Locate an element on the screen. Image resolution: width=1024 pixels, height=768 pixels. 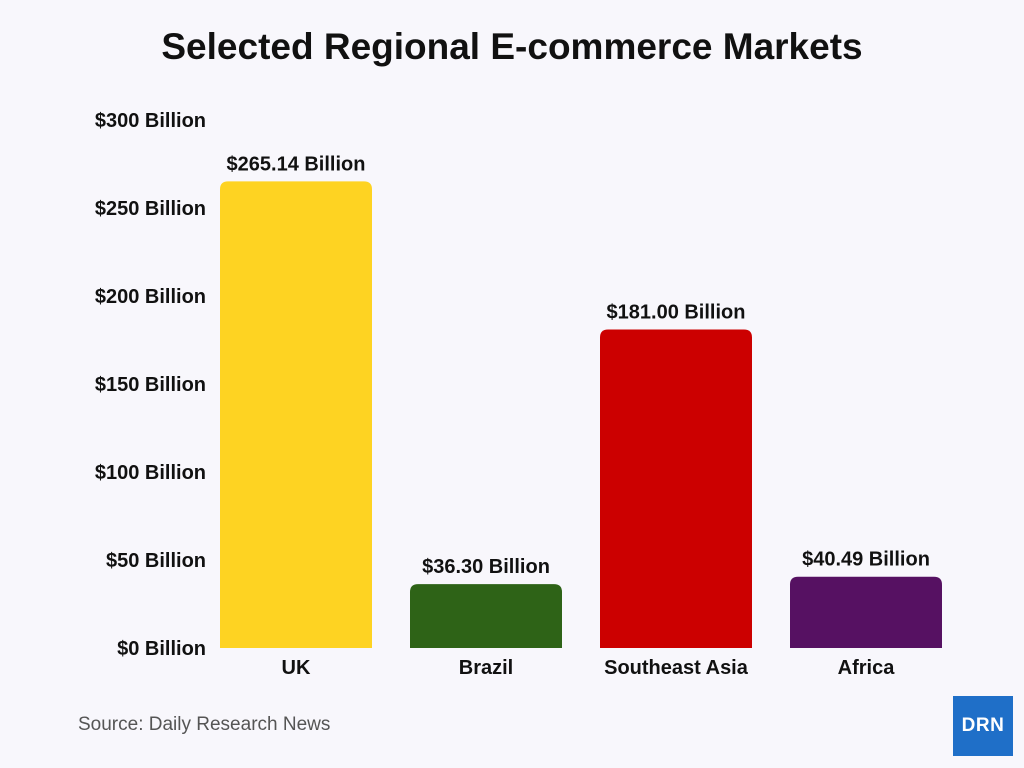
data-label: $36.30 Billion is located at coordinates (486, 567).